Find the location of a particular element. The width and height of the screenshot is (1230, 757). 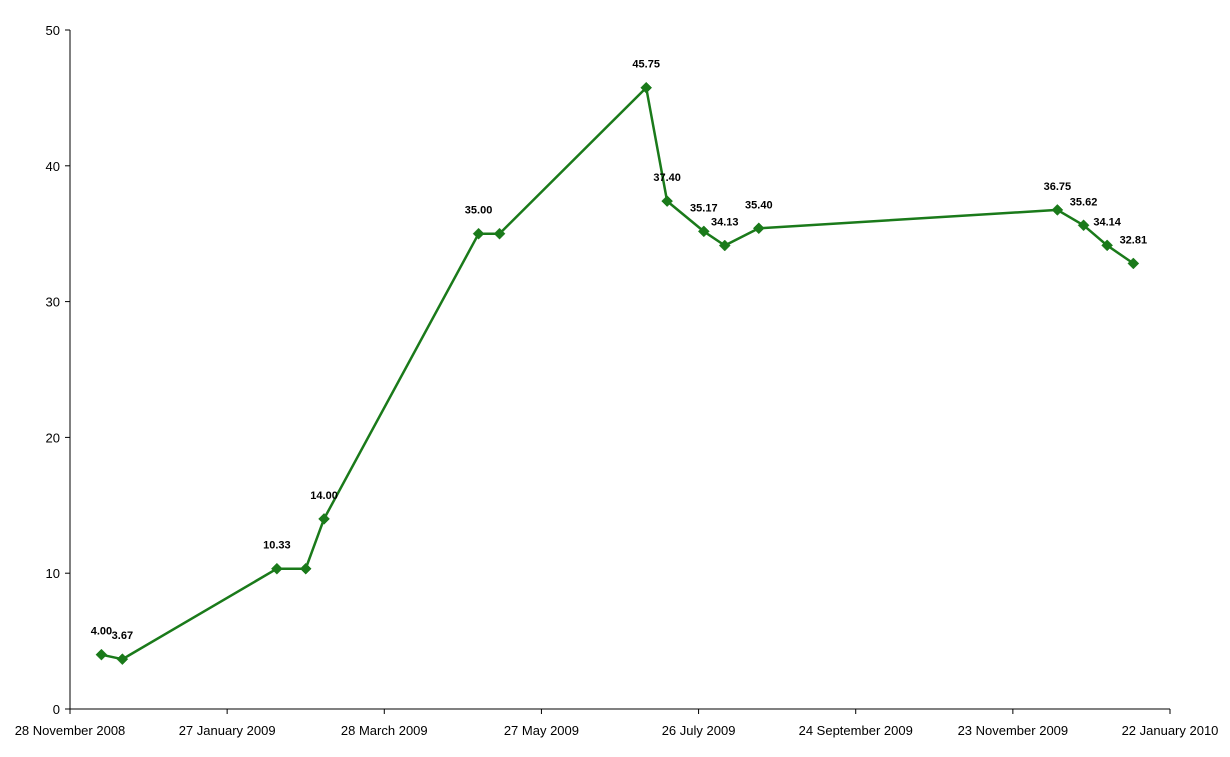

y-tick-label: 30 is located at coordinates (53, 302).